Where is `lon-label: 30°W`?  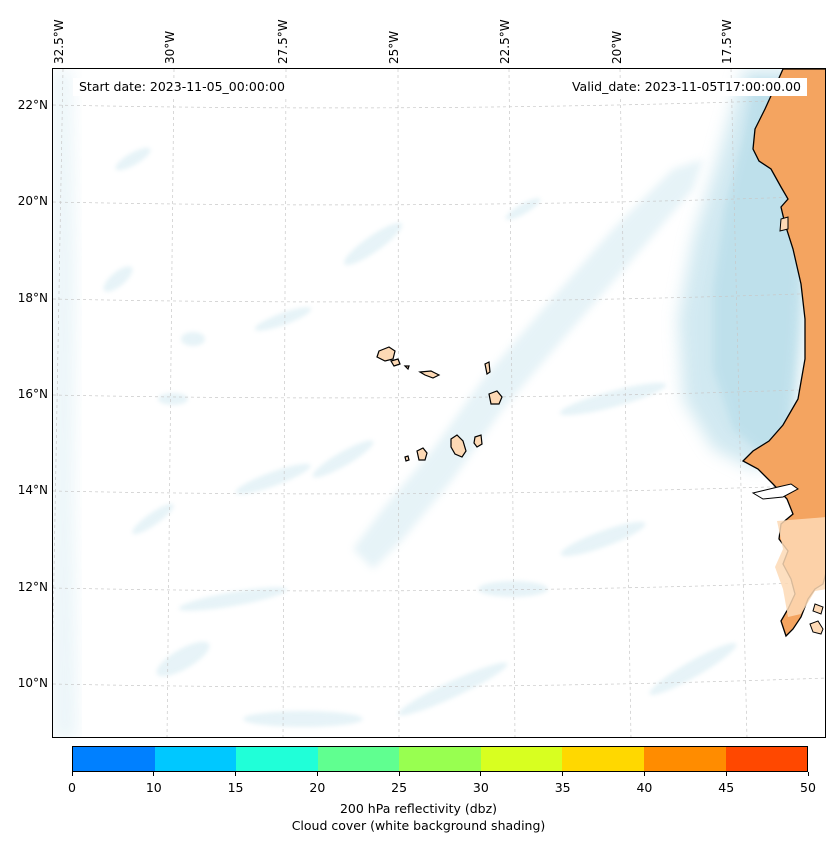 lon-label: 30°W is located at coordinates (170, 47).